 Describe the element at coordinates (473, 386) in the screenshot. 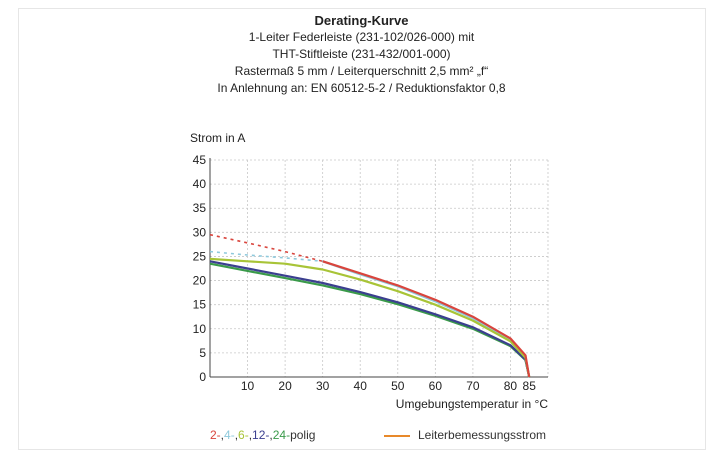

I see `x-tick-label: 70` at that location.